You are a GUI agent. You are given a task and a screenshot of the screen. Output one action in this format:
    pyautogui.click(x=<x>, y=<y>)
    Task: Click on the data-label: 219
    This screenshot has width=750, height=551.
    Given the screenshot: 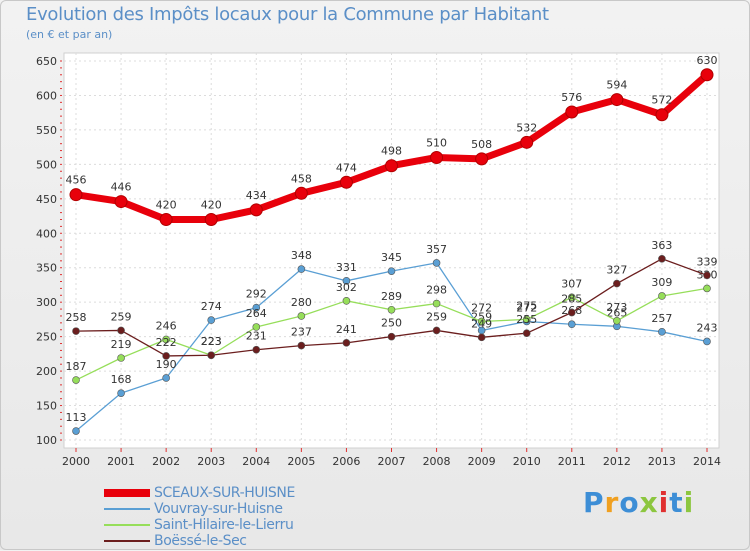 What is the action you would take?
    pyautogui.click(x=121, y=344)
    